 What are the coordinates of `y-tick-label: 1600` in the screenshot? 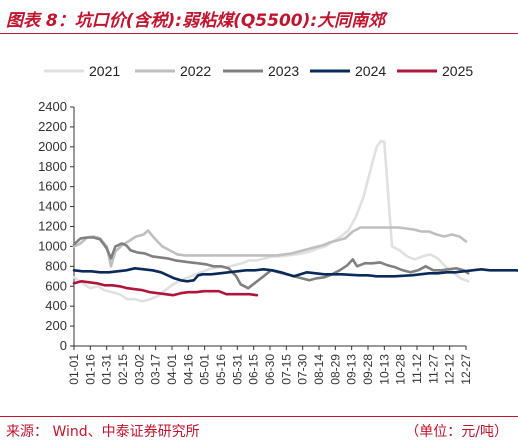 It's located at (52, 186).